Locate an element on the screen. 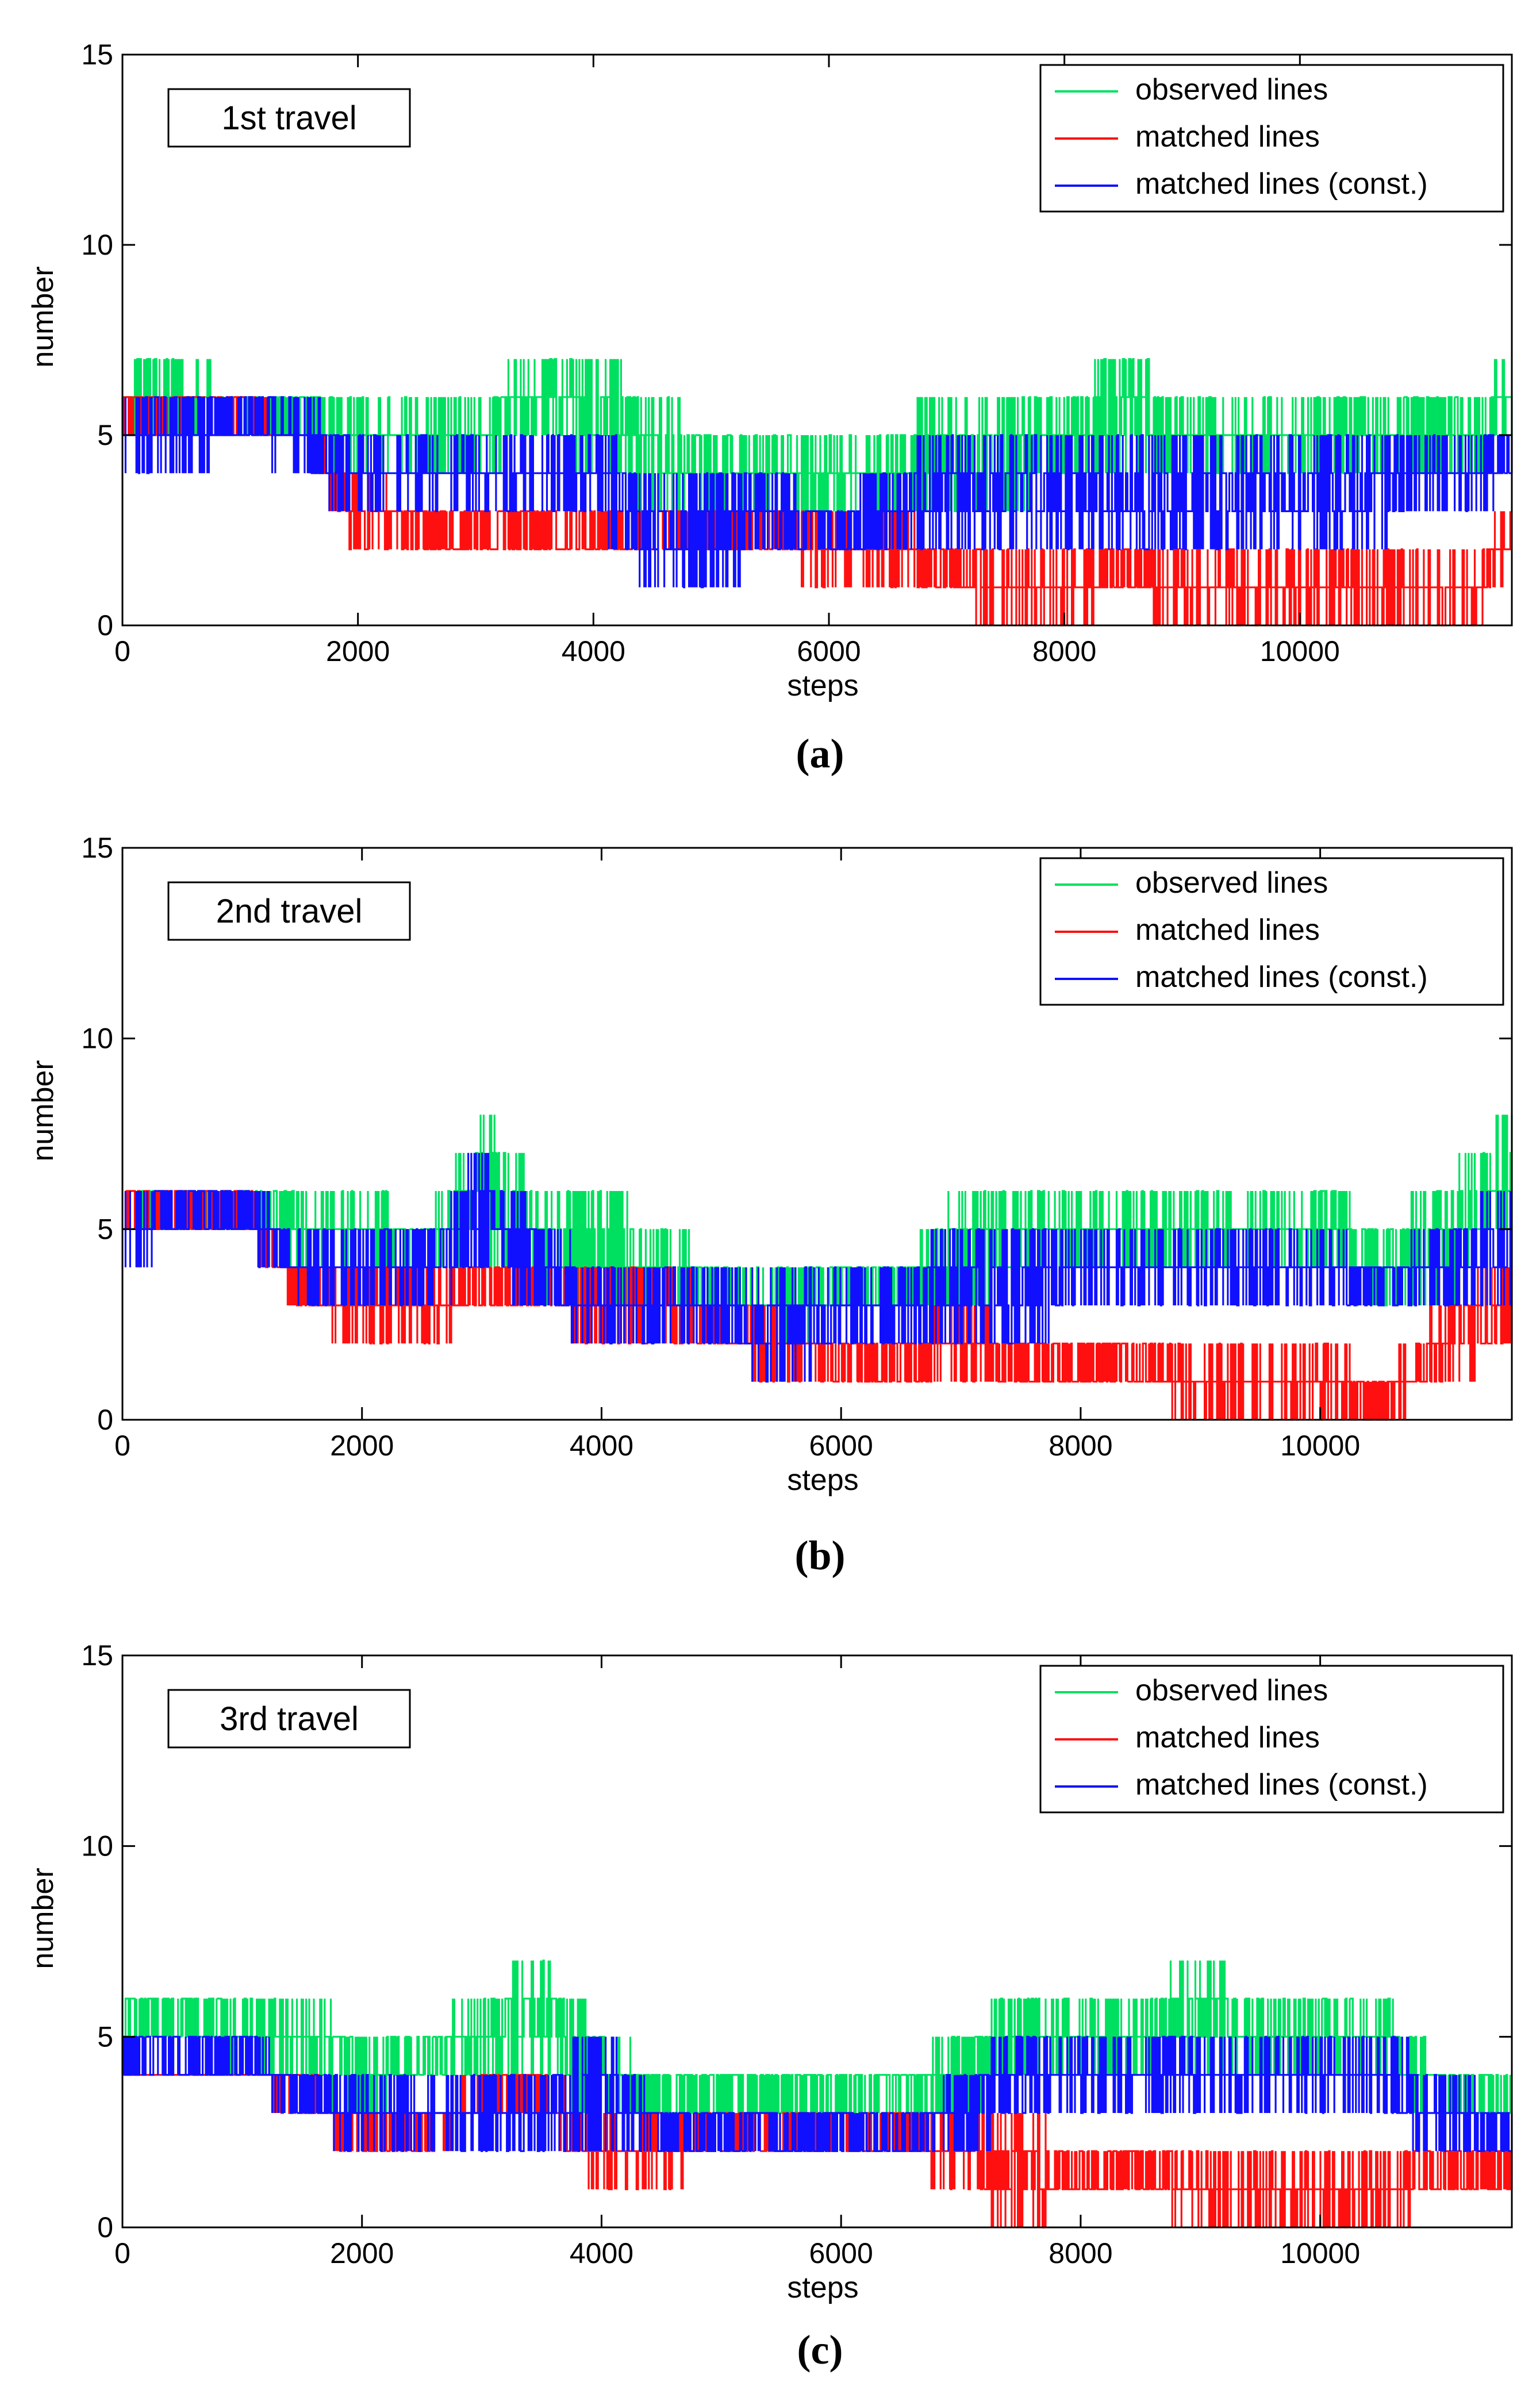  travel-tag: 1st travel is located at coordinates (289, 118).